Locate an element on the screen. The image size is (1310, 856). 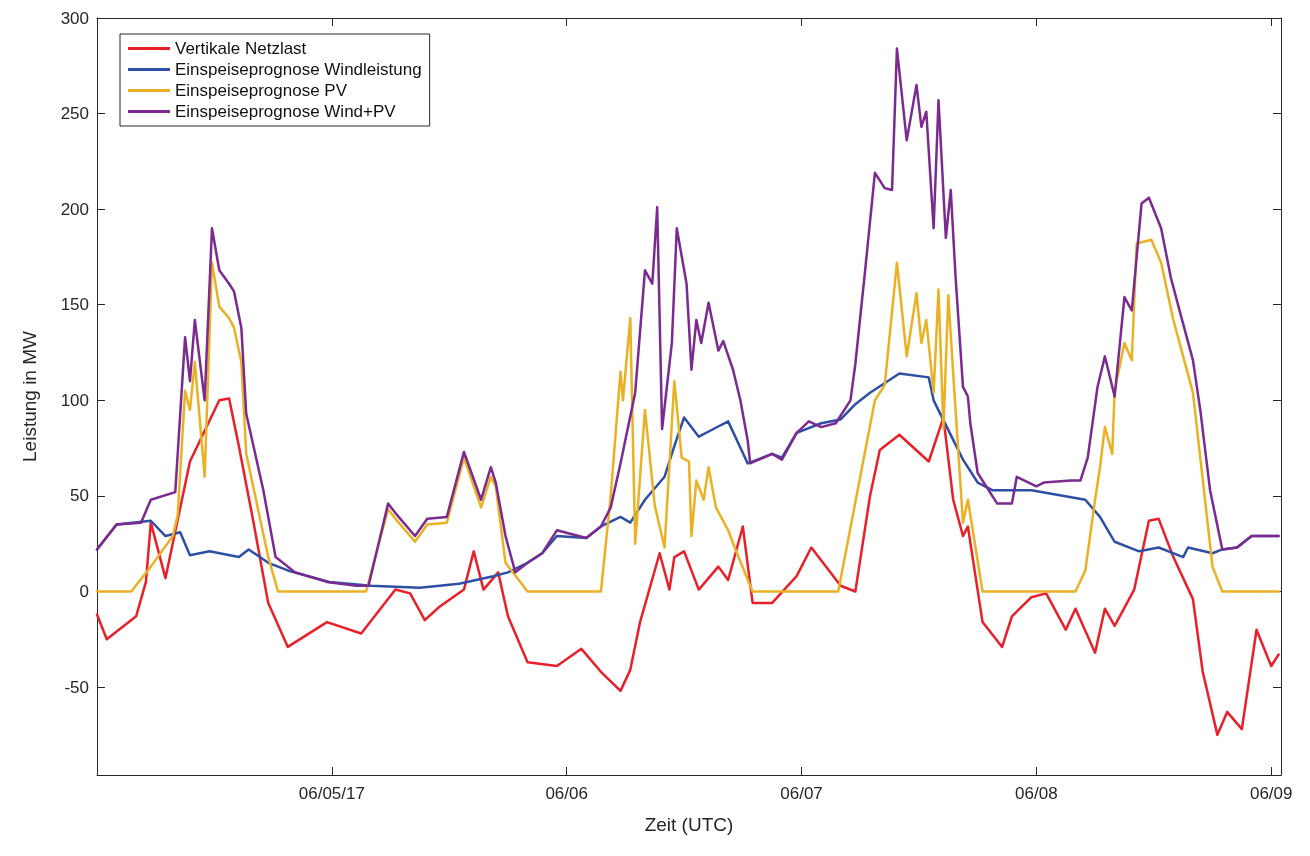
legend-label: Einspeiseprognose Wind+PV is located at coordinates (286, 111).